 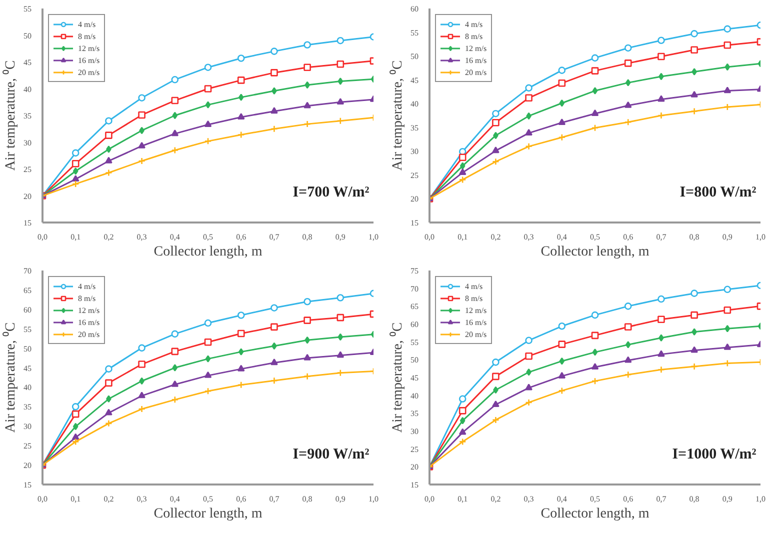 What do you see at coordinates (331, 454) in the screenshot?
I see `annotation: I=900 W/m²` at bounding box center [331, 454].